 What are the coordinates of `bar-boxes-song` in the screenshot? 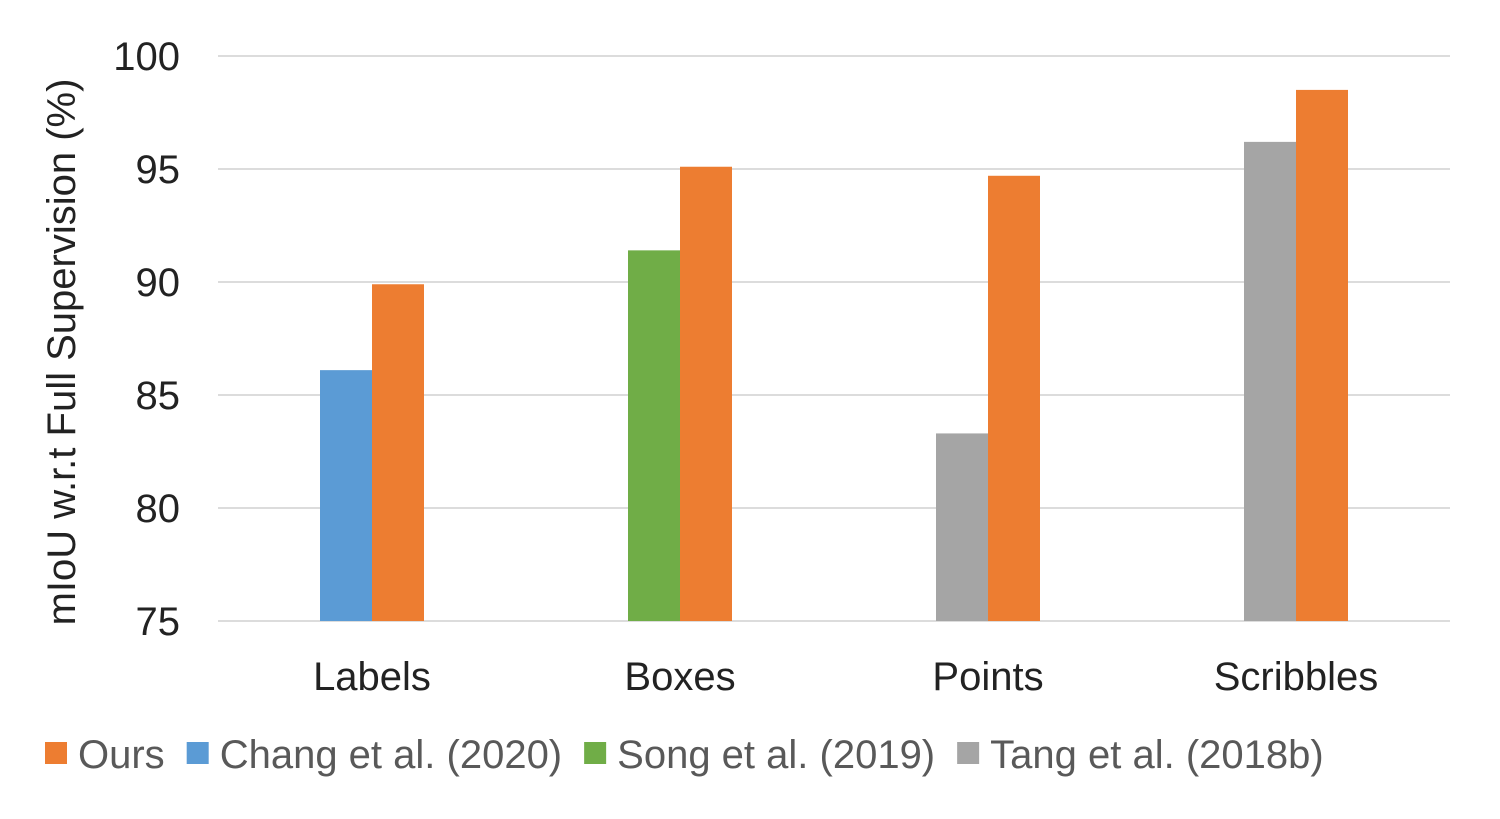 It's located at (654, 436).